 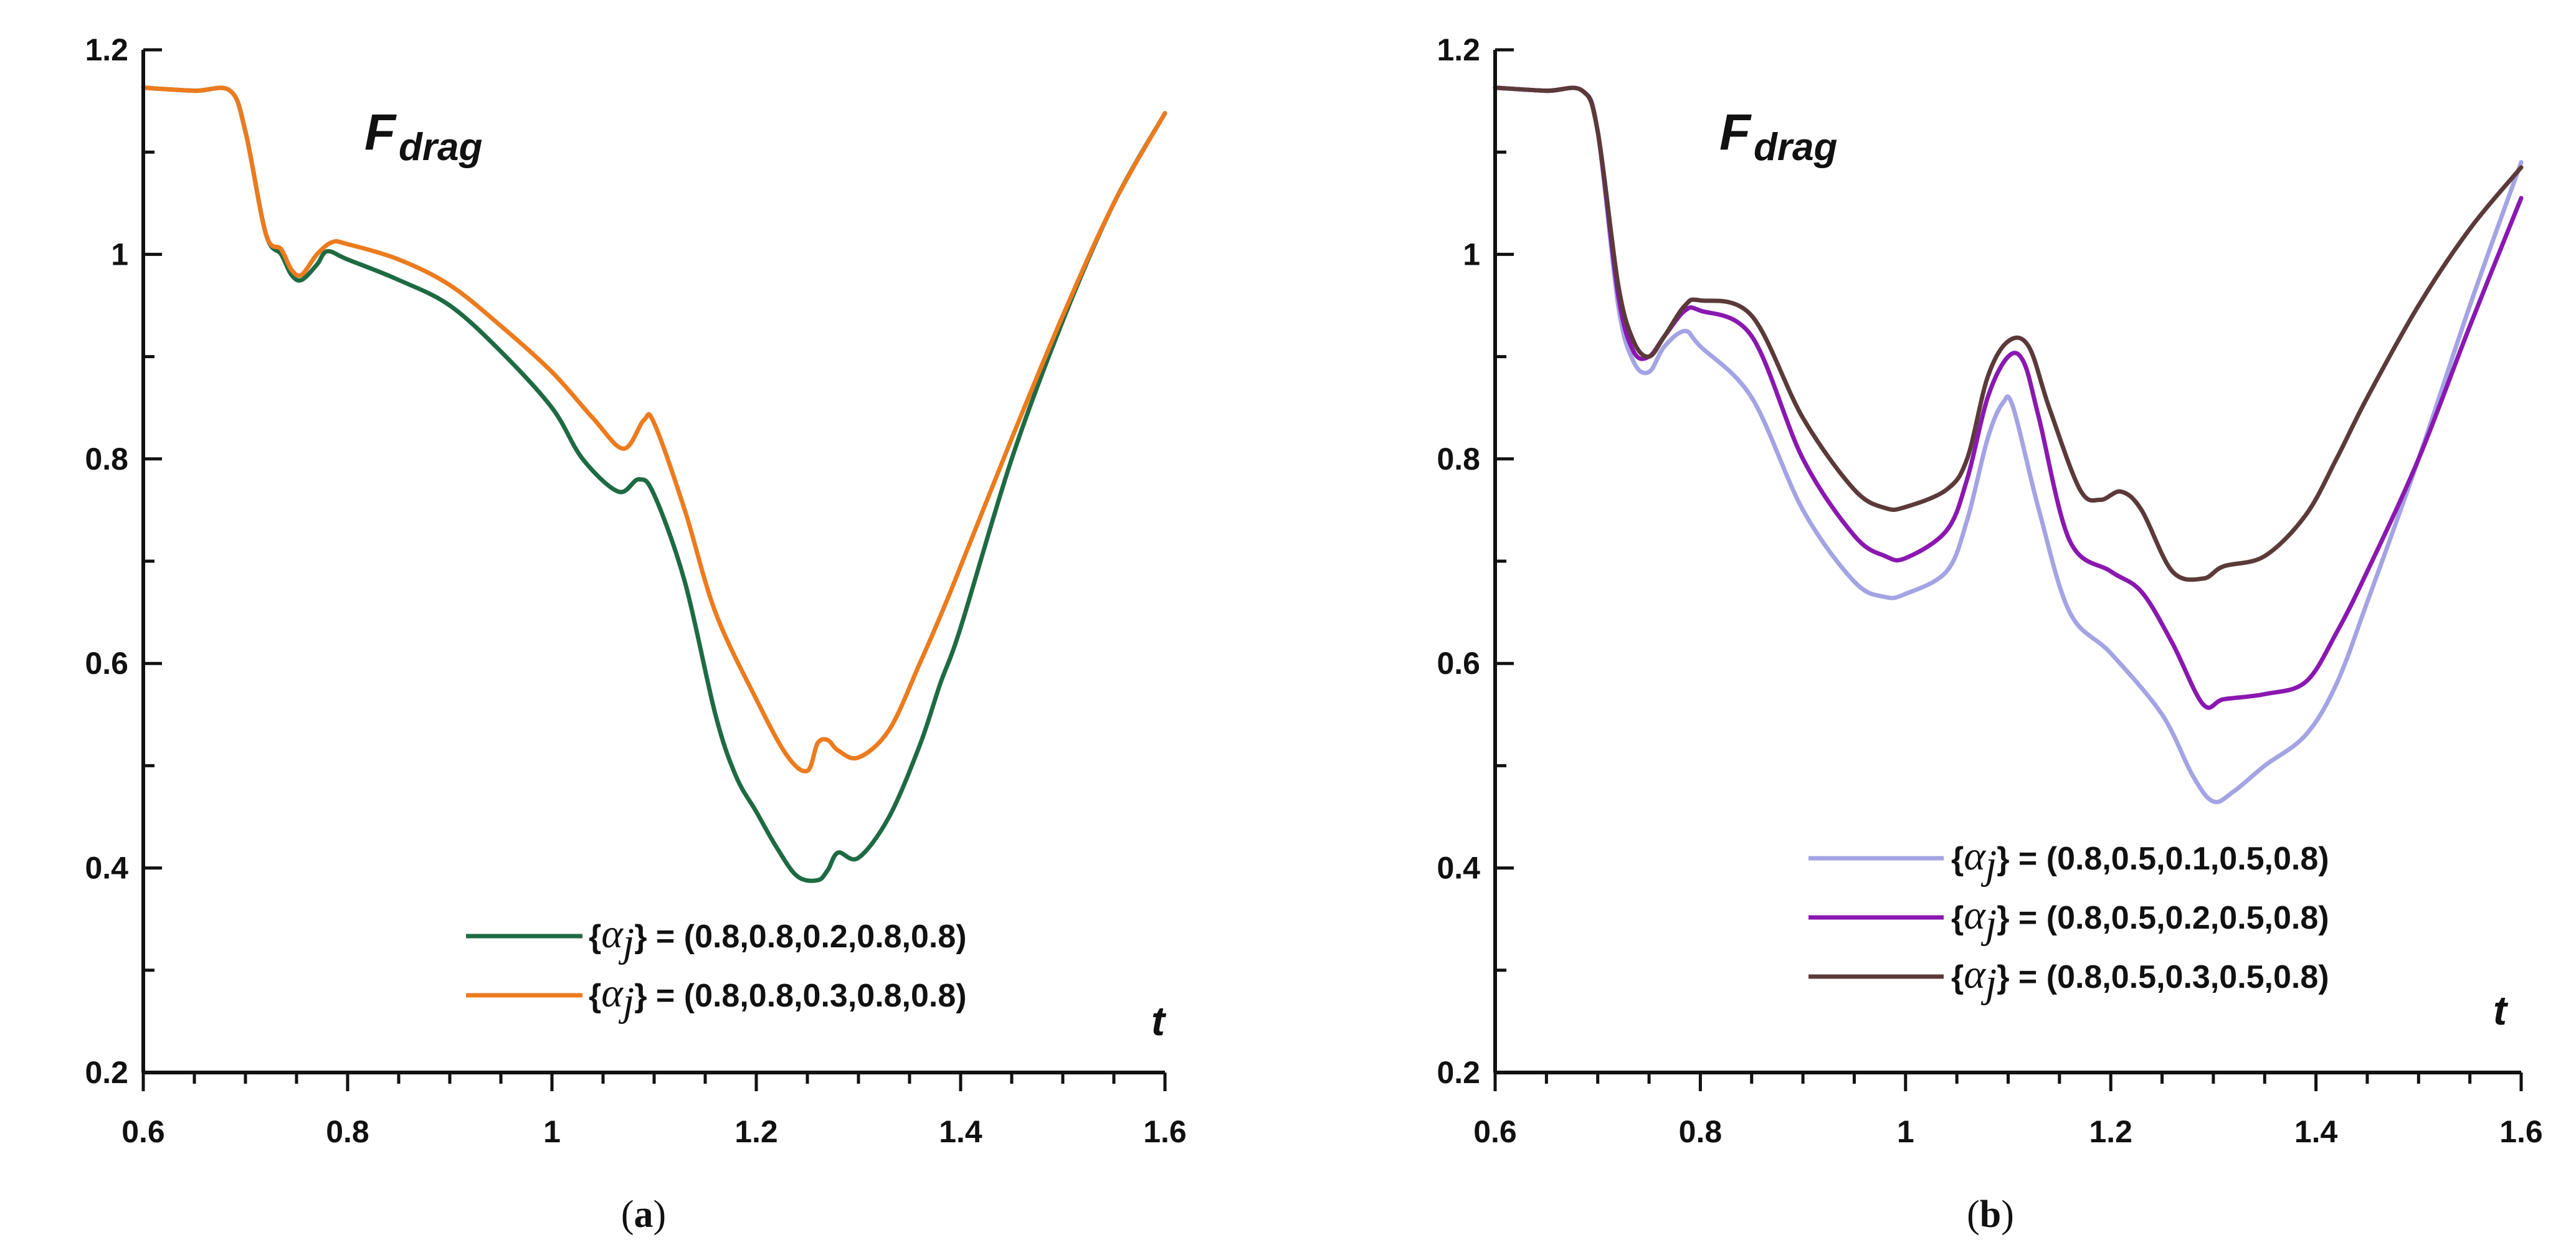 I want to click on panel-b-x-tick-label: 1.4, so click(x=2316, y=1131).